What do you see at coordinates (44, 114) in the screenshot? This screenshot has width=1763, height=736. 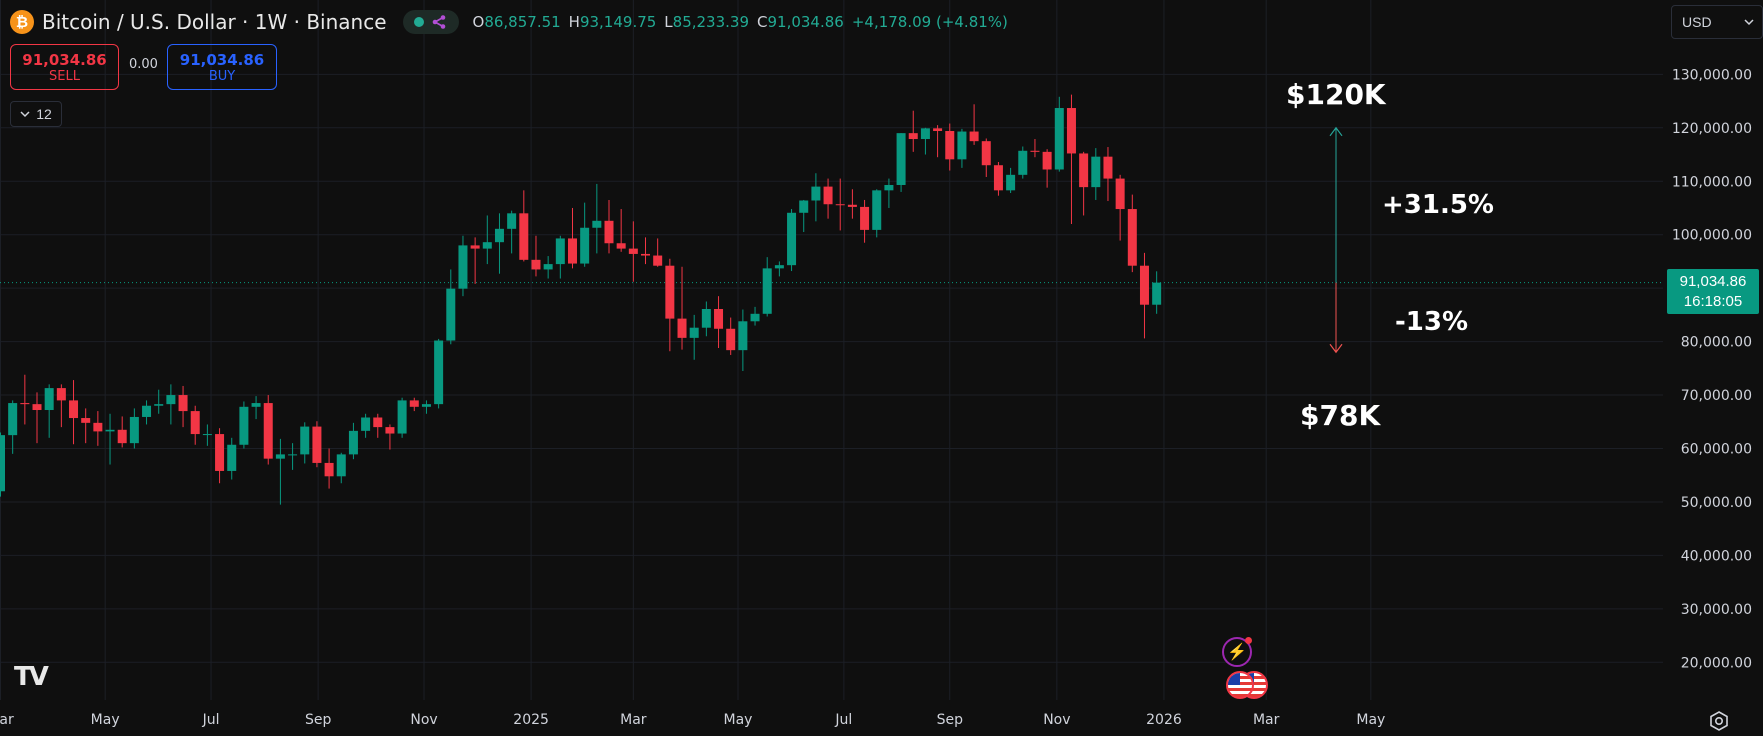 I see `indicators-count: 12` at bounding box center [44, 114].